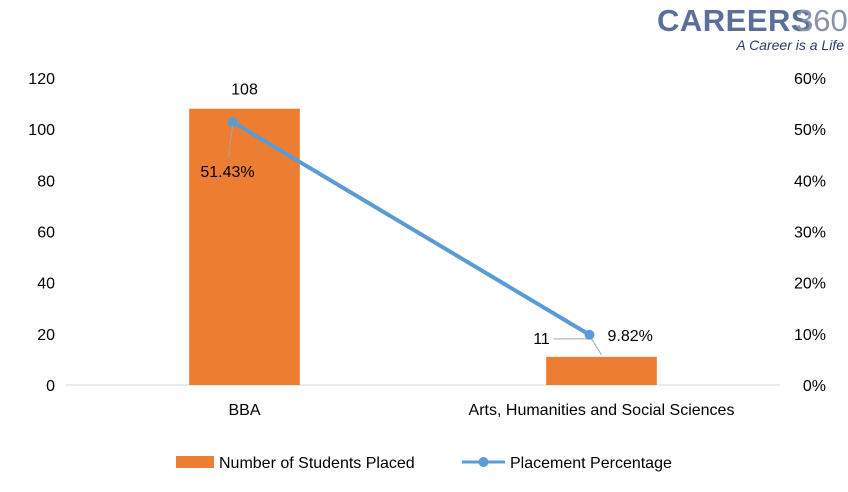 This screenshot has width=848, height=492. I want to click on data-label-bar: 11, so click(541, 339).